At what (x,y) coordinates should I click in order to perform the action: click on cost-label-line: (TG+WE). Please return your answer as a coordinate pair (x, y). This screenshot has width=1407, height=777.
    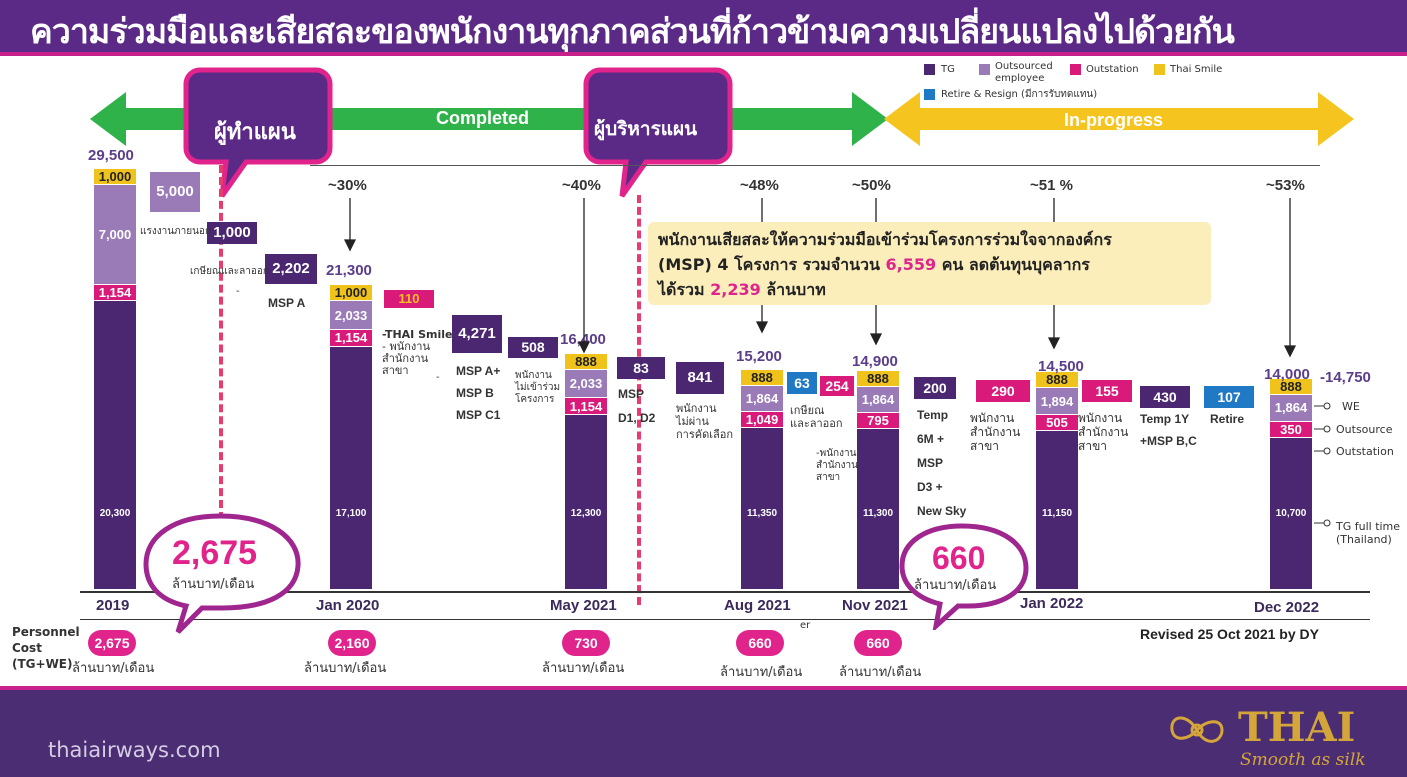
    Looking at the image, I should click on (42, 664).